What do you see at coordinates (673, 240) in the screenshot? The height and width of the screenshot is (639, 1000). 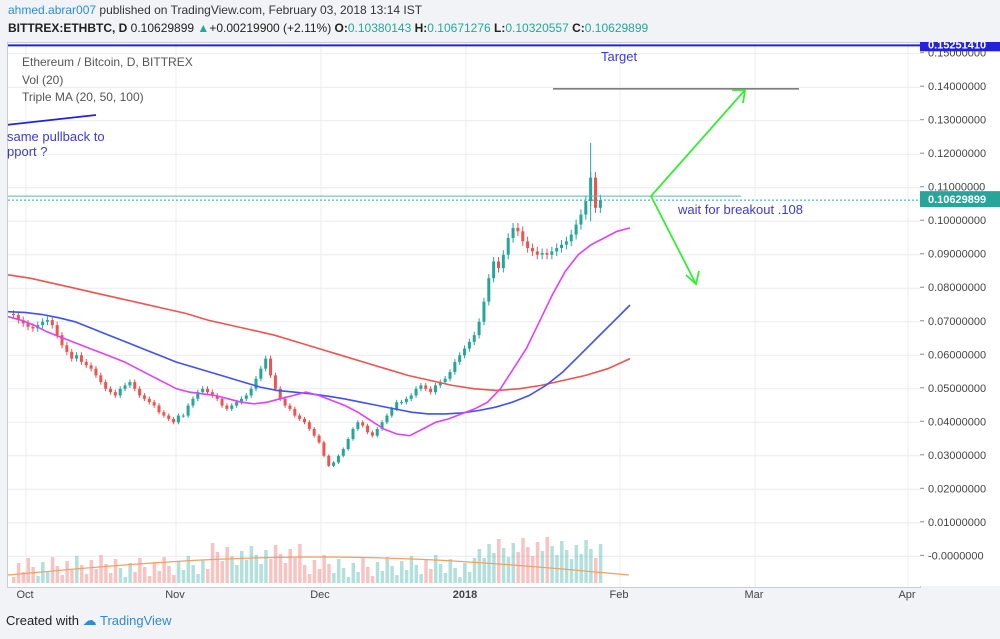 I see `down-arrow` at bounding box center [673, 240].